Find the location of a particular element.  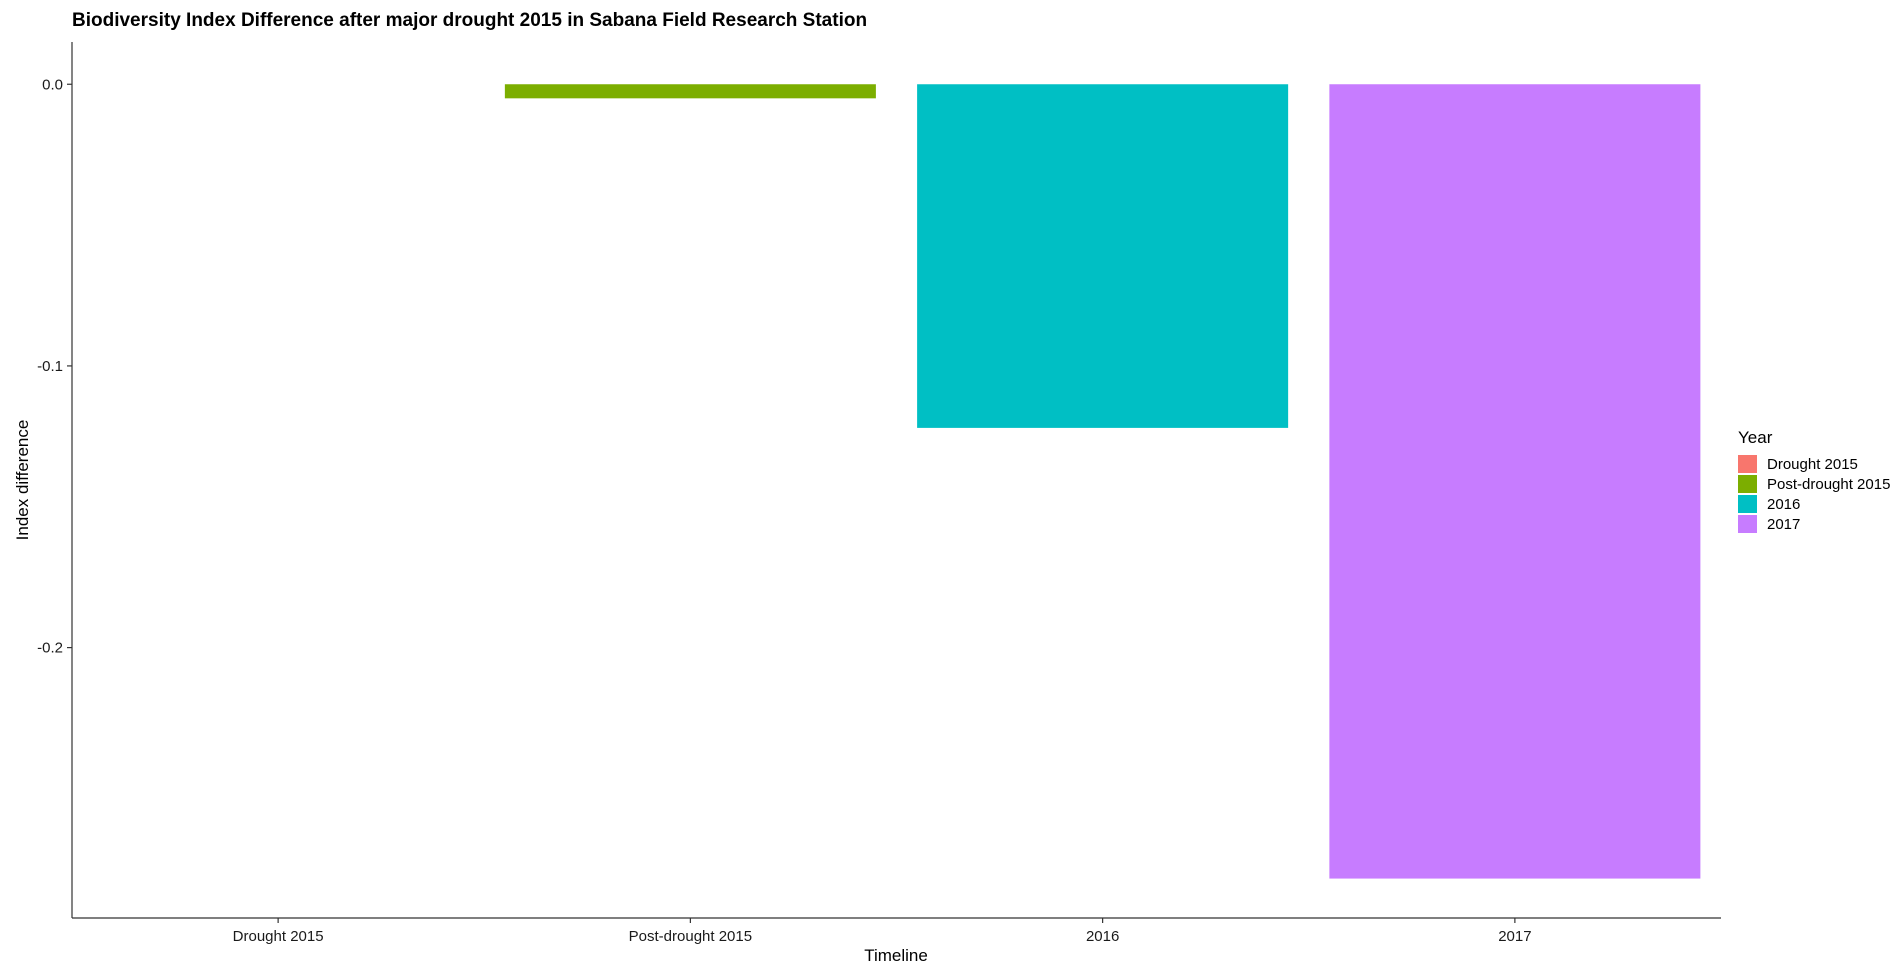

y-tick-label: -0.2 is located at coordinates (50, 648).